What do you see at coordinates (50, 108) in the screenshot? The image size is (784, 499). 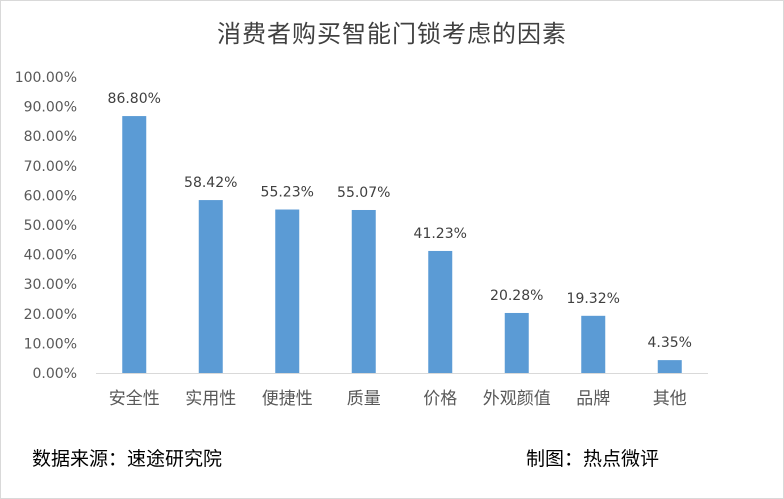 I see `y-tick-label: 90.00%` at bounding box center [50, 108].